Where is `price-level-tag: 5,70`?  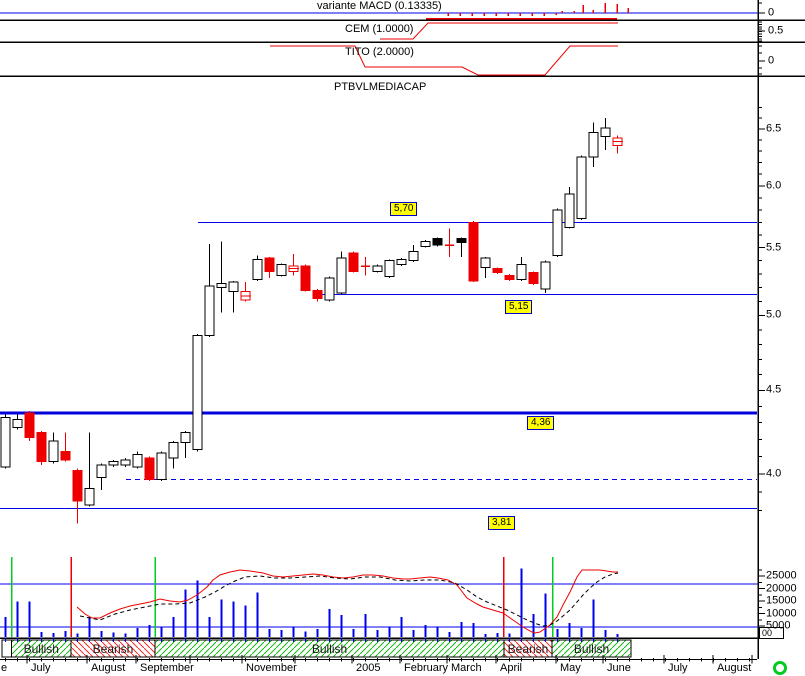 price-level-tag: 5,70 is located at coordinates (404, 209).